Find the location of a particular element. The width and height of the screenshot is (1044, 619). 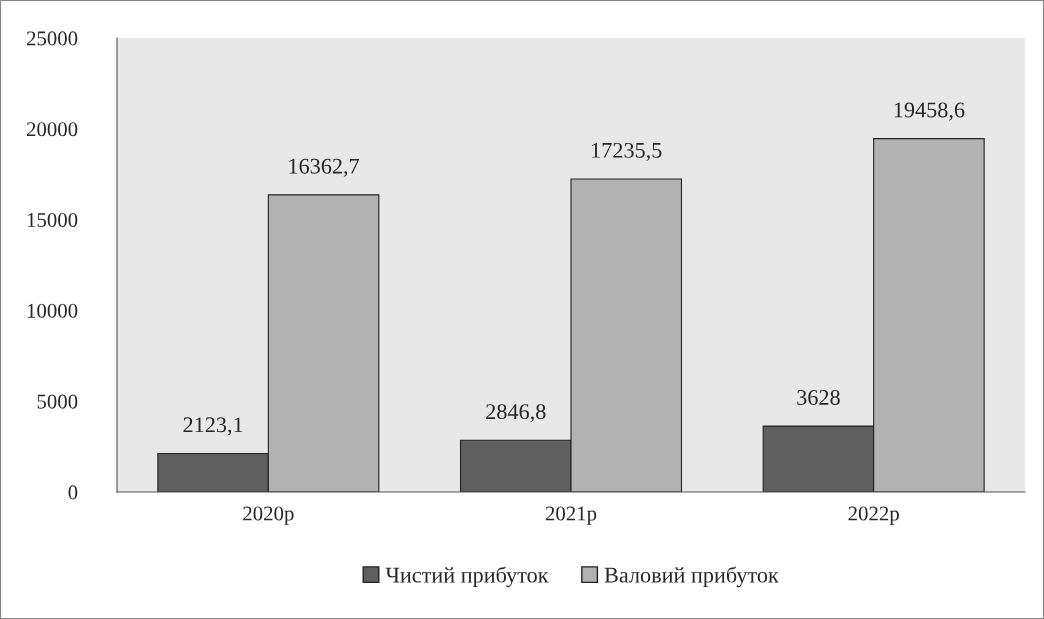

y-tick-label: 5000 is located at coordinates (57, 401).